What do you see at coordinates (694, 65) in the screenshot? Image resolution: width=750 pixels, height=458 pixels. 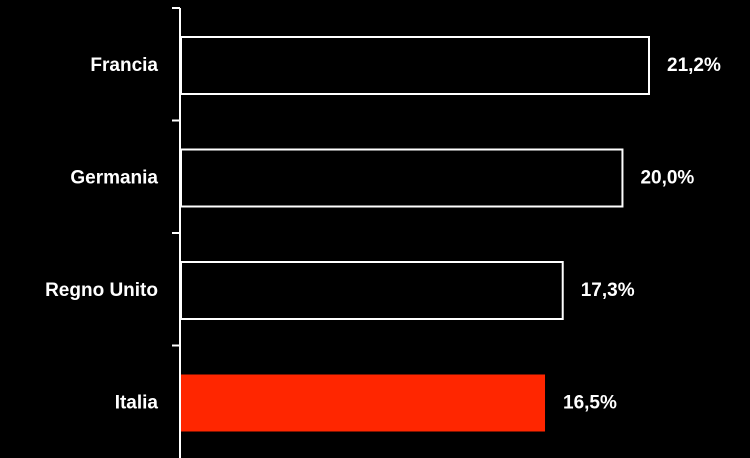 I see `value-label-francia: 21,2%` at bounding box center [694, 65].